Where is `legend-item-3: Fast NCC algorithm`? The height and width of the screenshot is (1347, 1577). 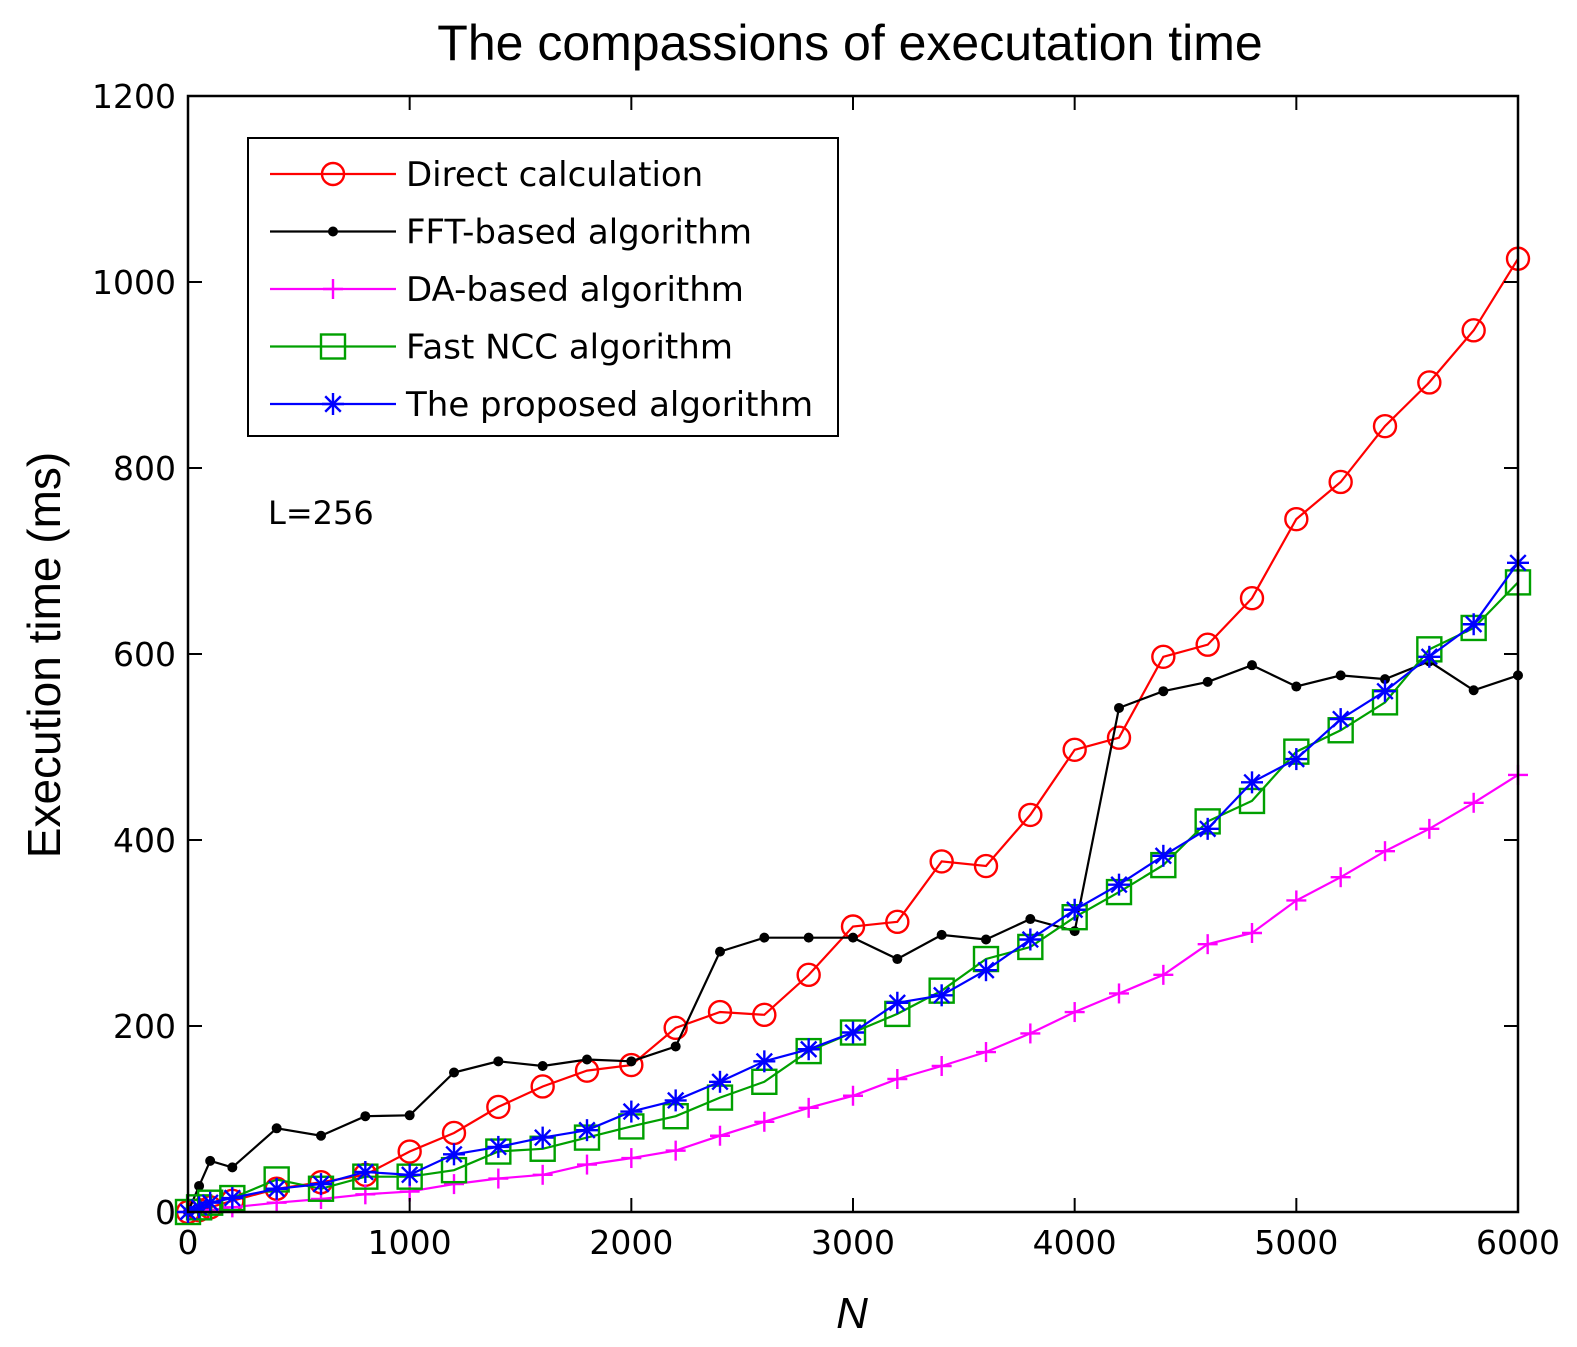
legend-item-3: Fast NCC algorithm is located at coordinates (501, 348).